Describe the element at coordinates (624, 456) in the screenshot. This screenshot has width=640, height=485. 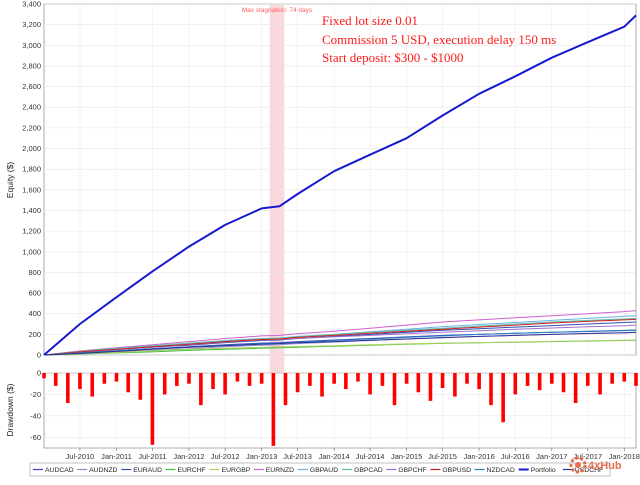
I see `x-tick-label: Jan-2018` at that location.